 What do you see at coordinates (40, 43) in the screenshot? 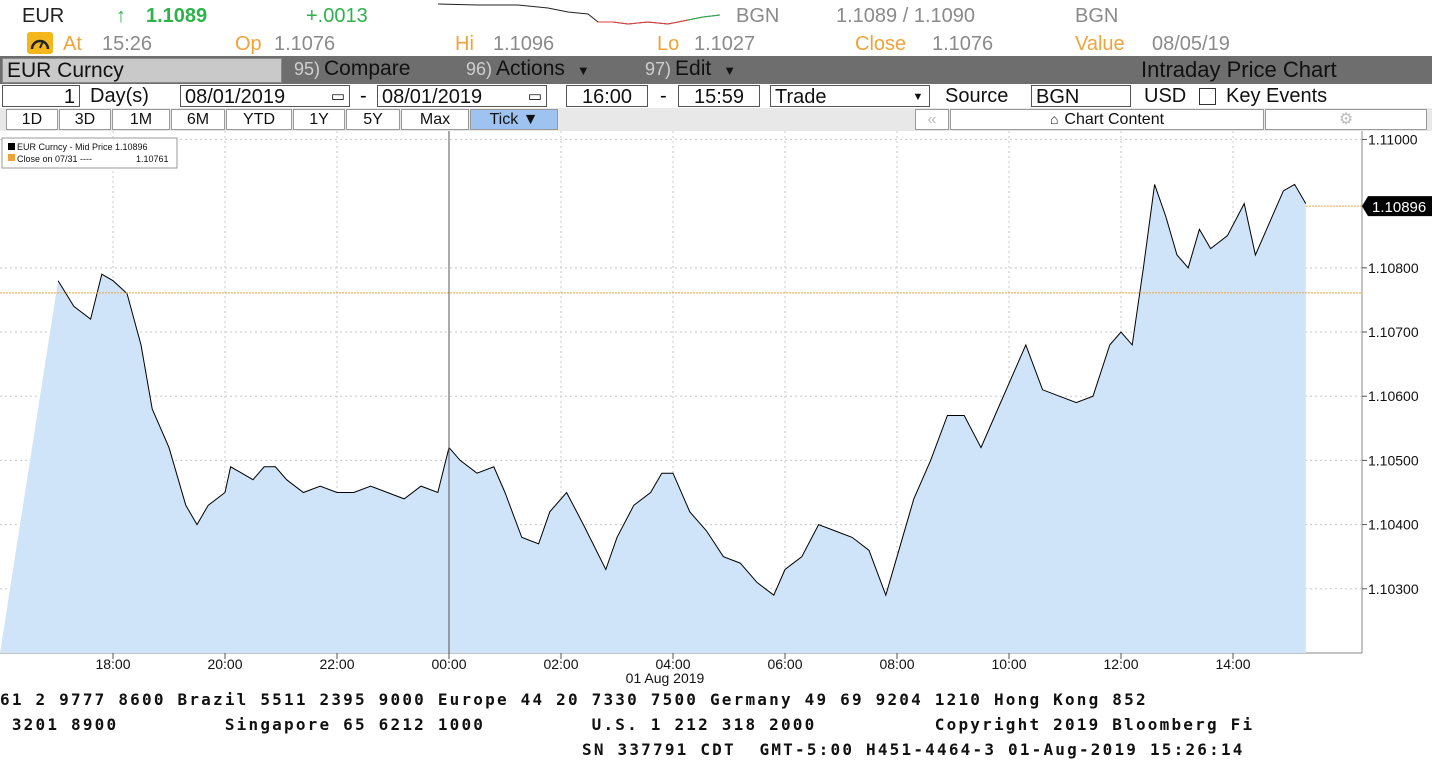
I see `speedometer-icon` at bounding box center [40, 43].